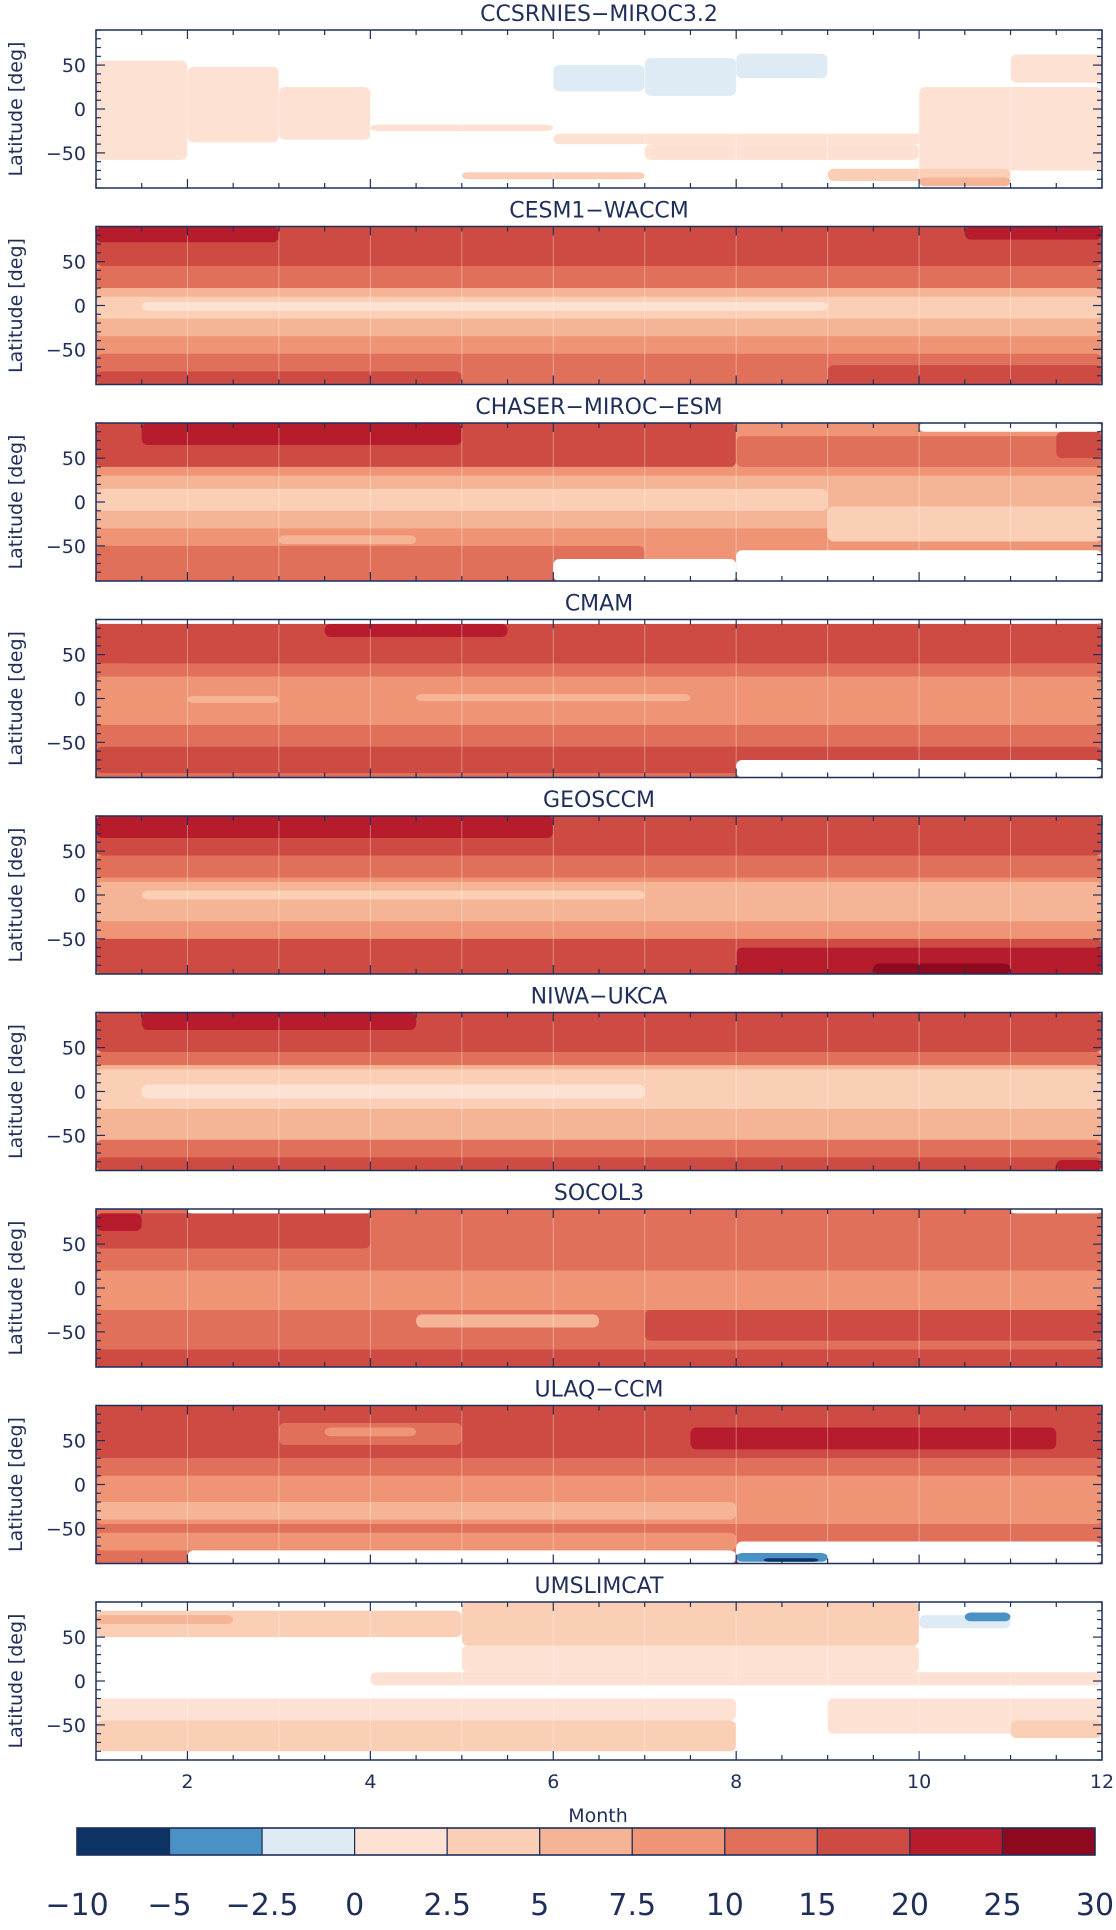 This screenshot has height=1930, width=1116. Describe the element at coordinates (553, 1782) in the screenshot. I see `x-tick-label: 6` at that location.